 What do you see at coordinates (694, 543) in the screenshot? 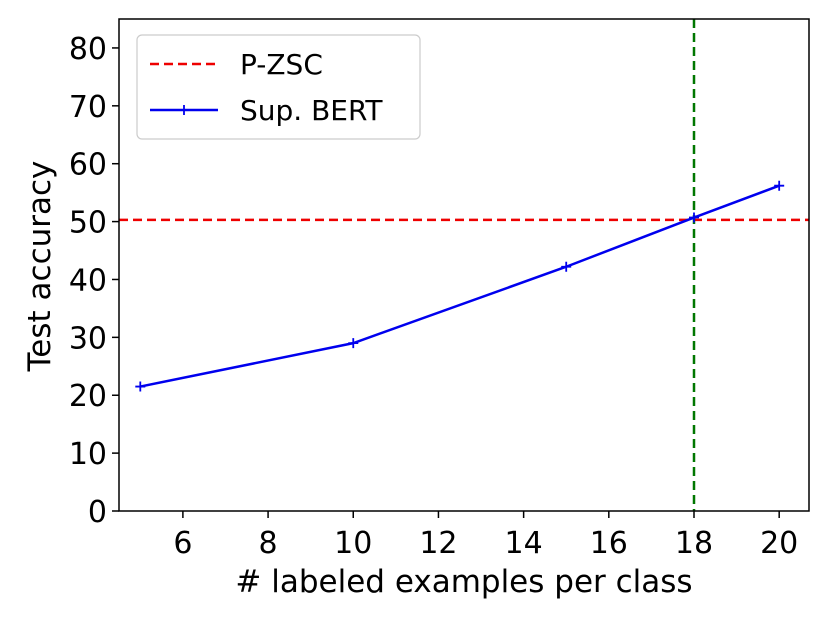
I see `x-tick-label: 18` at bounding box center [694, 543].